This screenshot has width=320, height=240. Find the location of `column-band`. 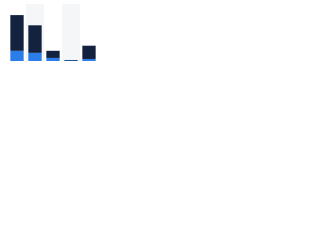

column-band is located at coordinates (71, 32).